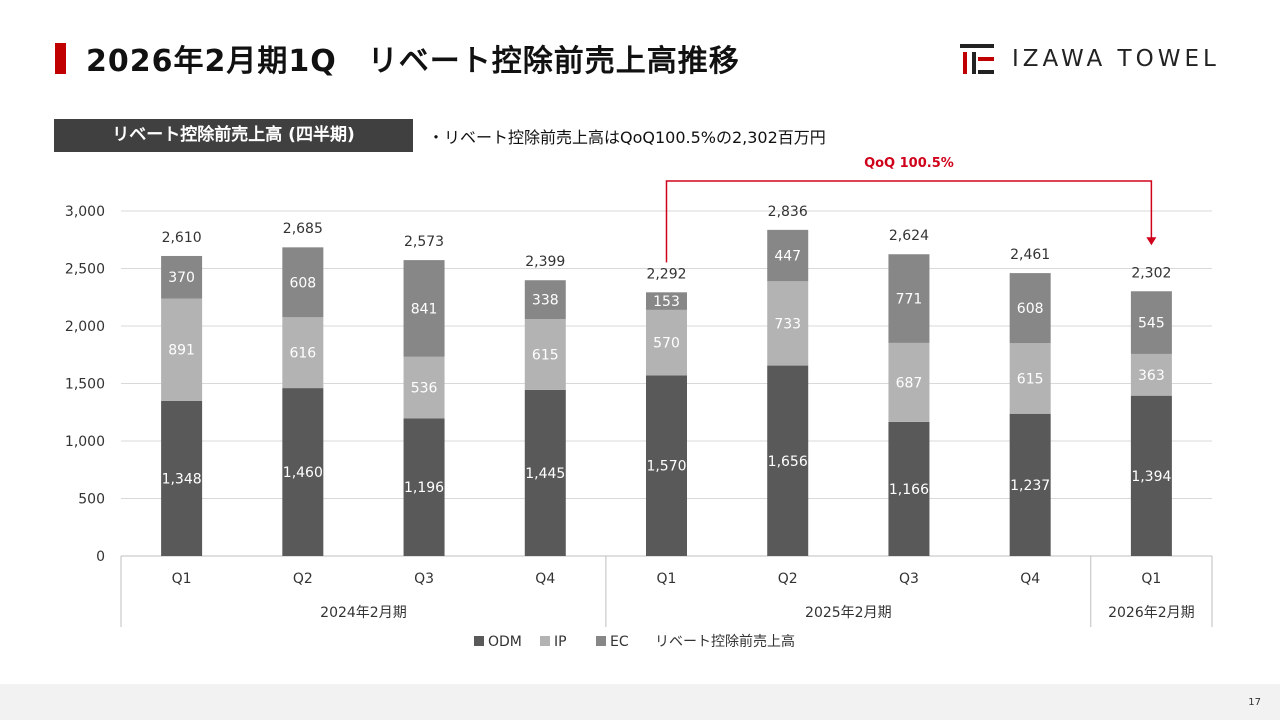 This screenshot has width=1280, height=720. Describe the element at coordinates (1254, 702) in the screenshot. I see `page-number: 17` at that location.